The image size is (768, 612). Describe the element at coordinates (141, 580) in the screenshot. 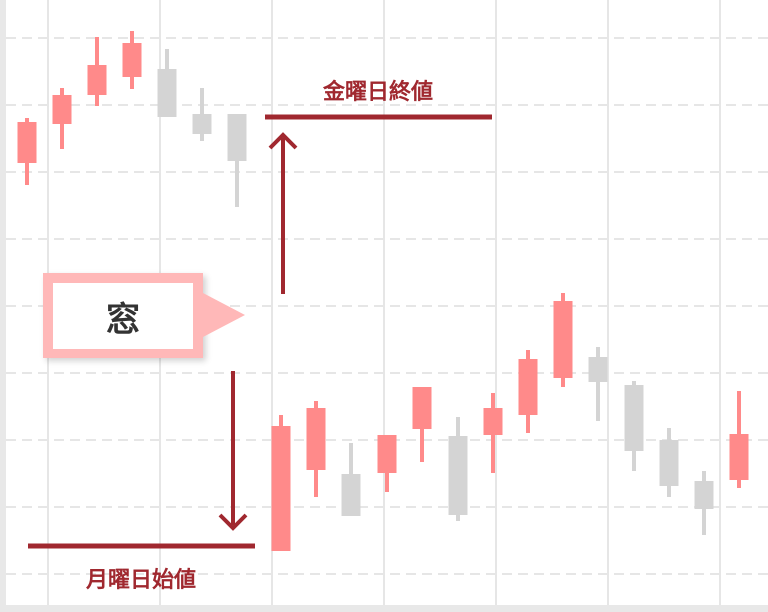

I see `monday-open-label: 月曜日始値` at that location.